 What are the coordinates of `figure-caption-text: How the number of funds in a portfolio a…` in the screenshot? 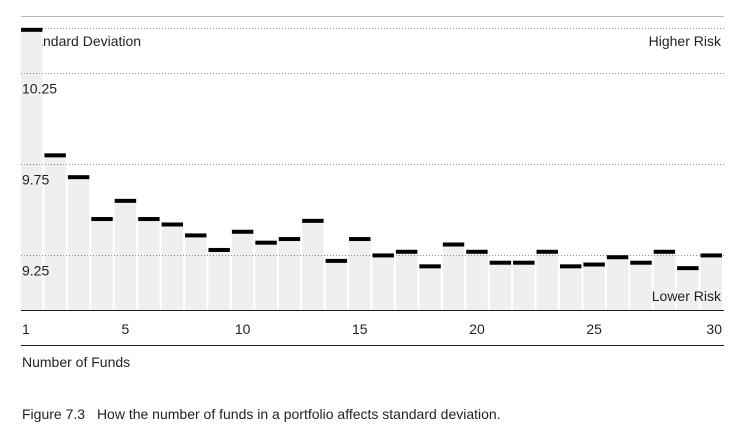 It's located at (298, 414).